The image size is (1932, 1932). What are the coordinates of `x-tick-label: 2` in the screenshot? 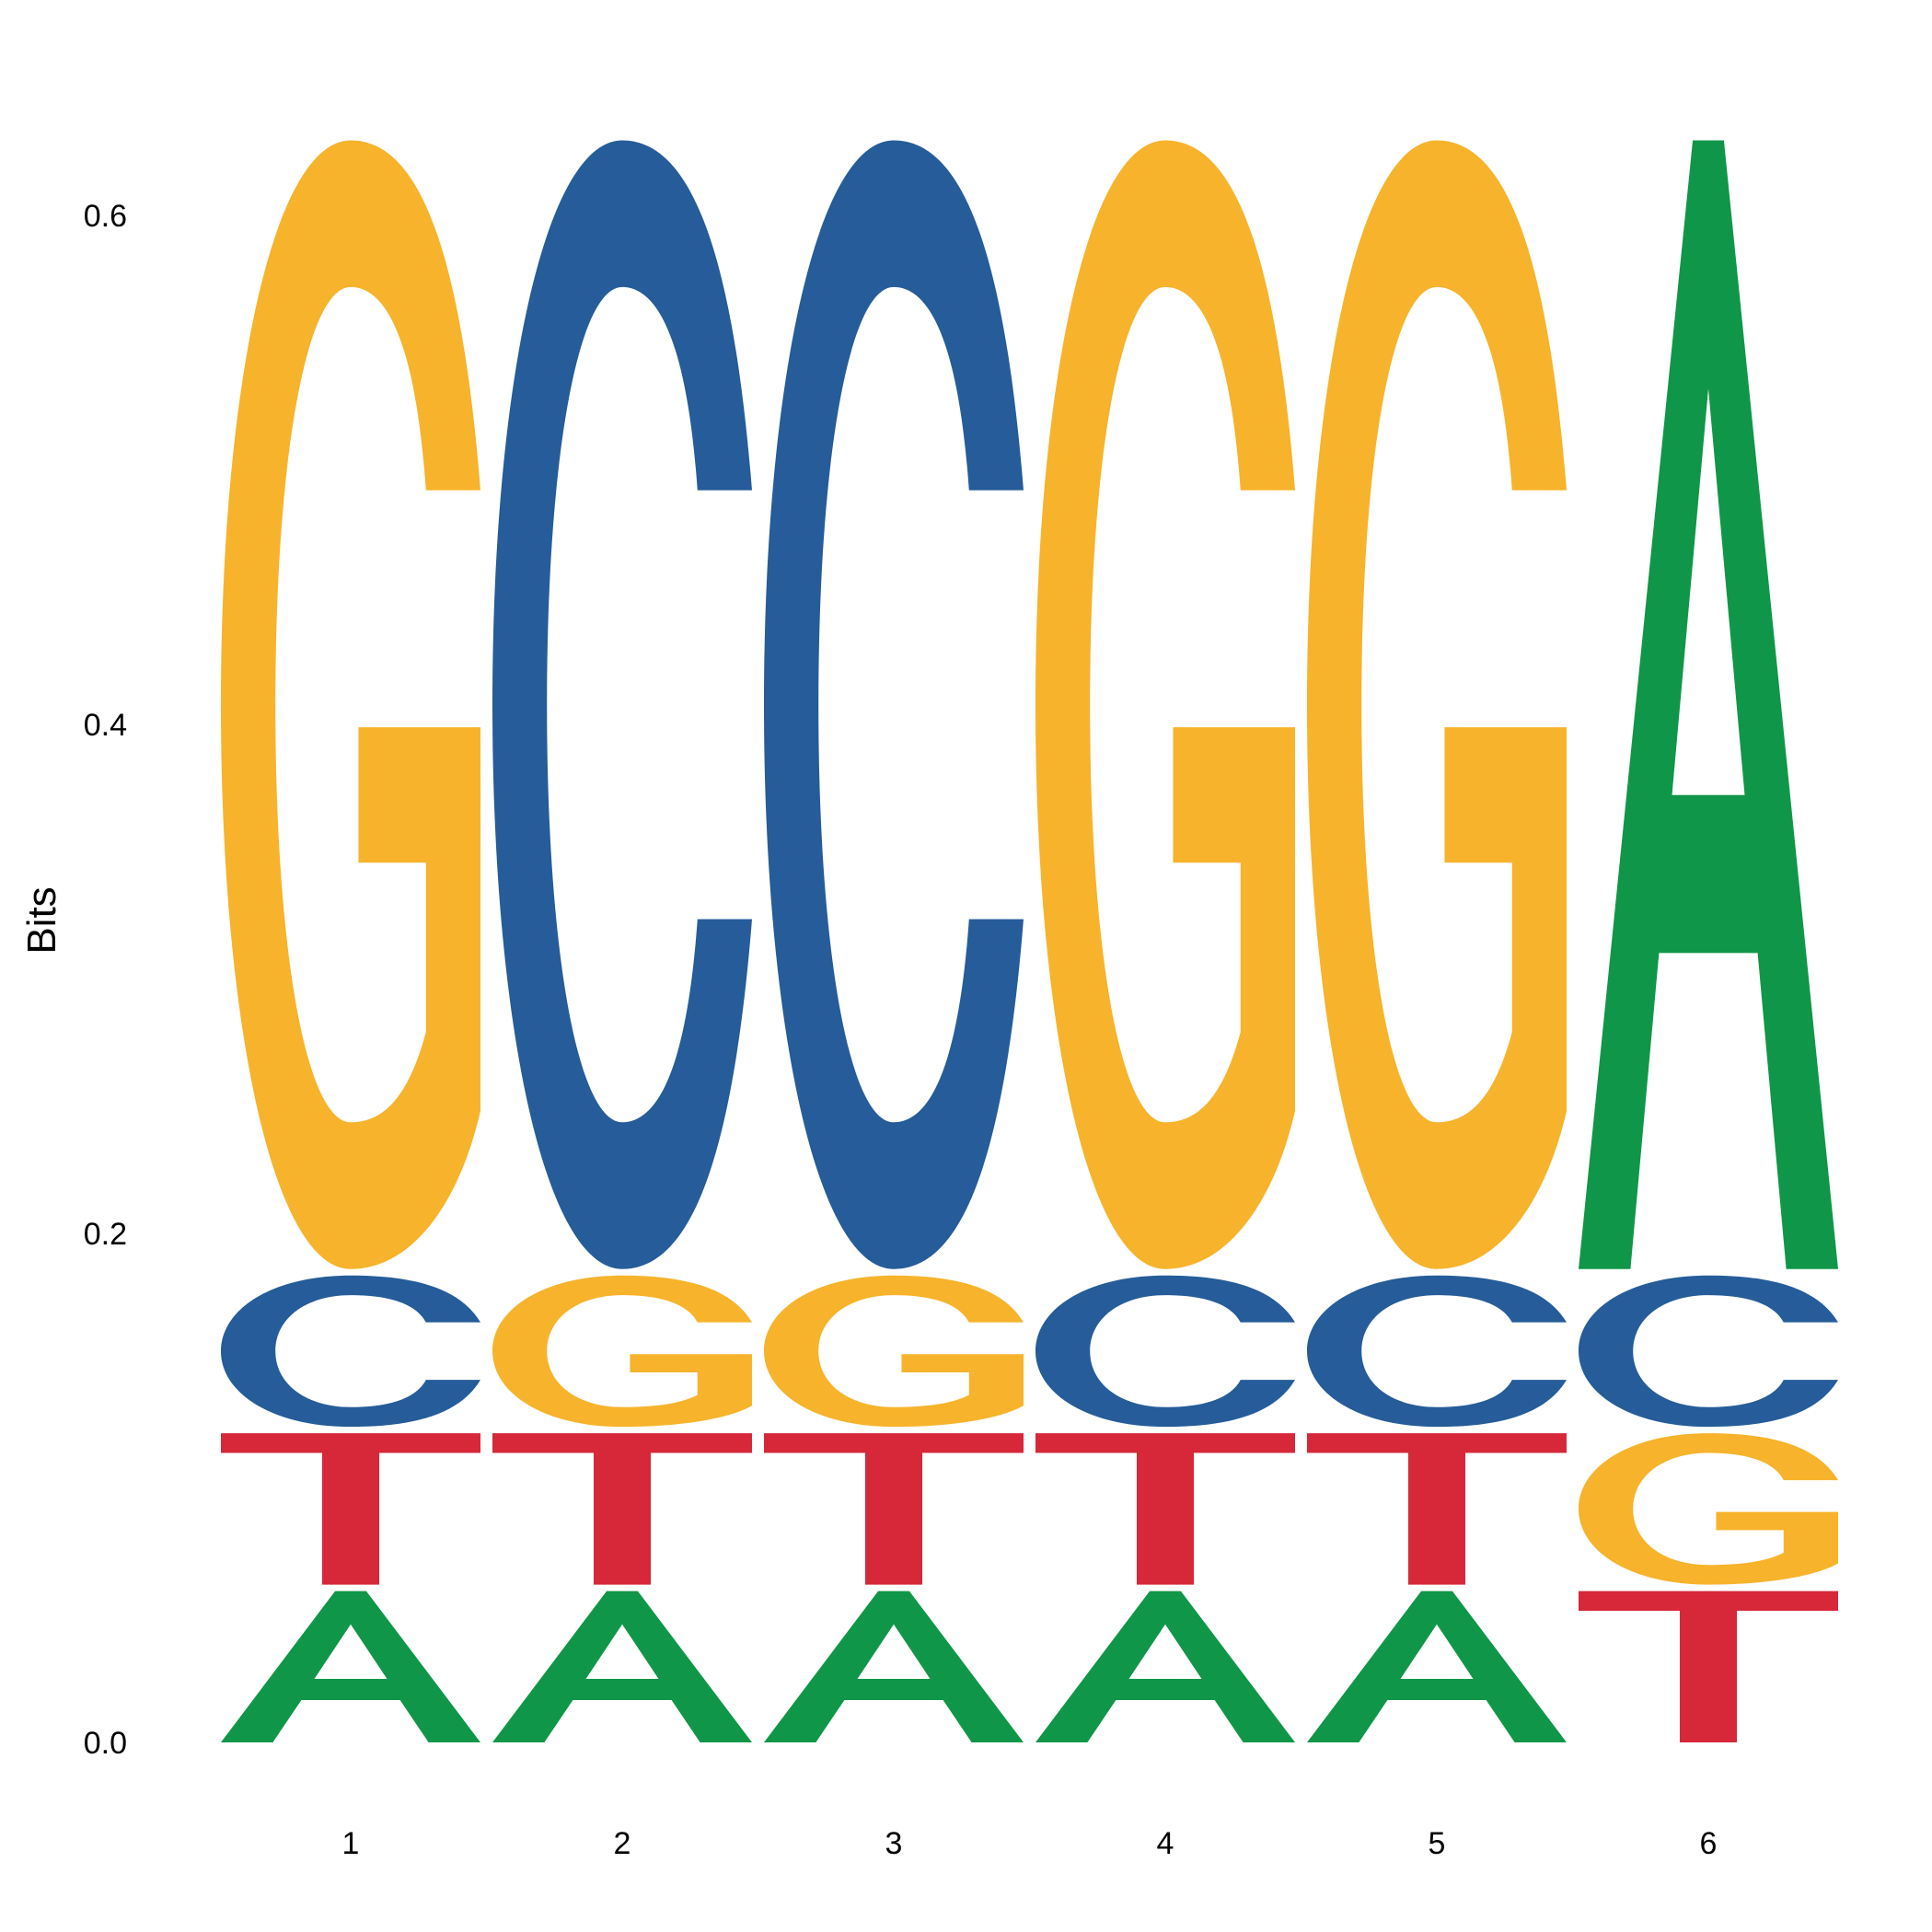 It's located at (622, 1844).